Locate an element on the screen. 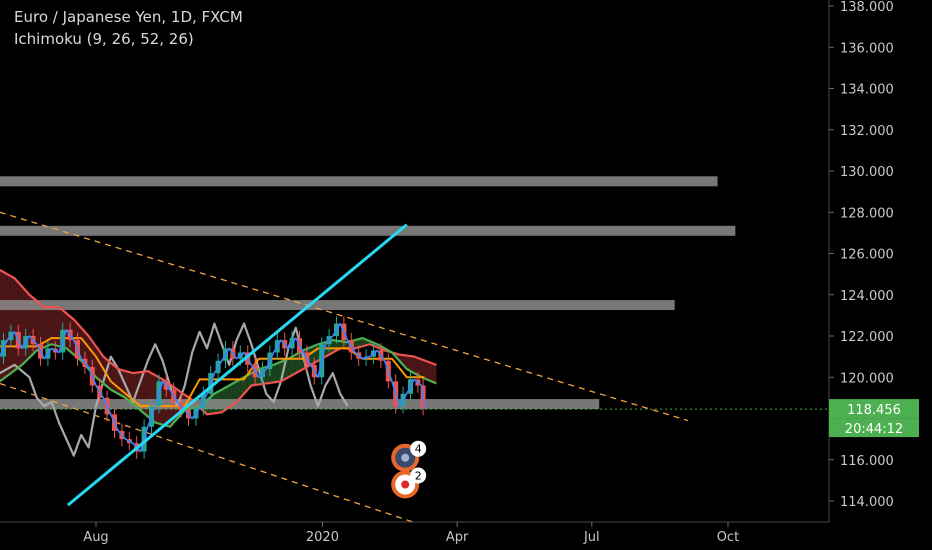 The width and height of the screenshot is (932, 550). current-price-tag is located at coordinates (874, 409).